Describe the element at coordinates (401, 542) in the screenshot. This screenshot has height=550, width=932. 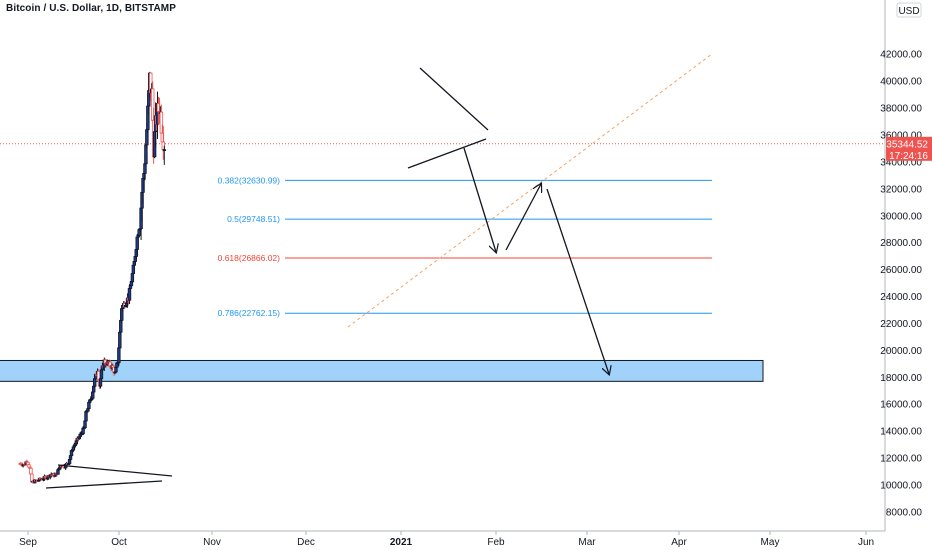
I see `x-tick-label: 2021` at that location.